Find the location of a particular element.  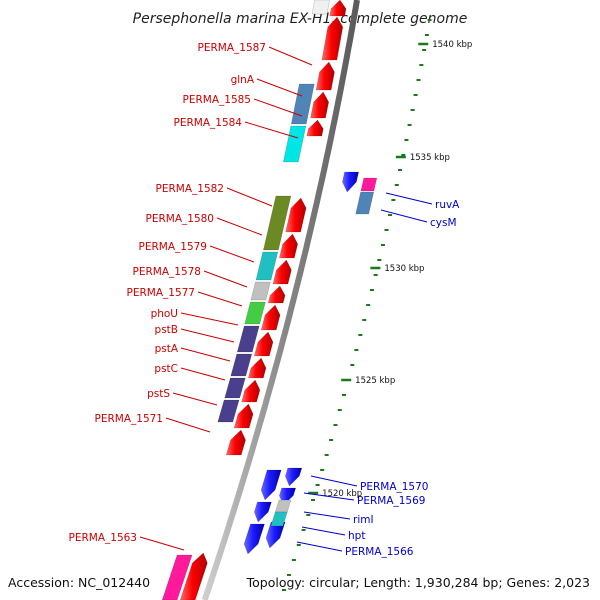

forward-gene-label: PERMA_1585 is located at coordinates (217, 100).